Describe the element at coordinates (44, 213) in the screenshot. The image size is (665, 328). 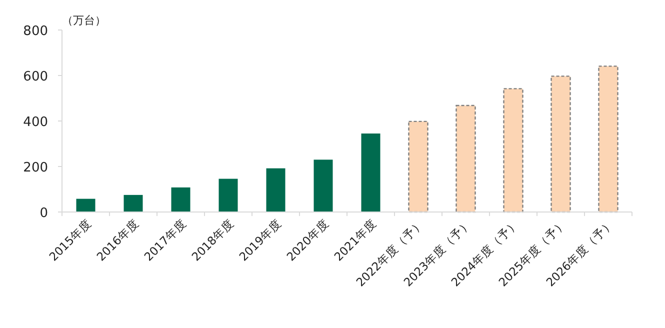
I see `y-tick-label: 0` at that location.